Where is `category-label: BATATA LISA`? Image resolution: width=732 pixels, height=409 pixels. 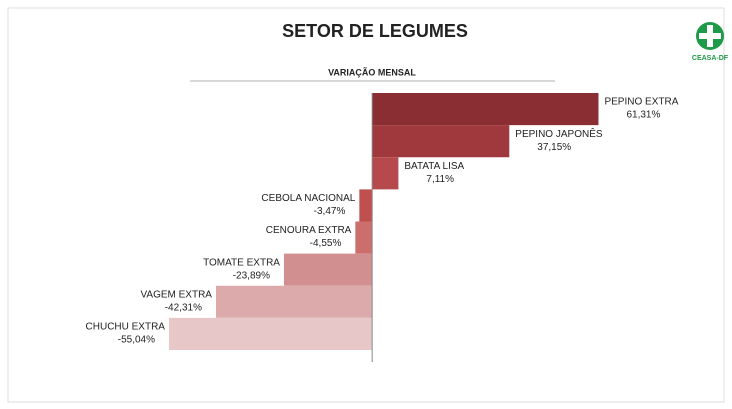 category-label: BATATA LISA is located at coordinates (434, 166).